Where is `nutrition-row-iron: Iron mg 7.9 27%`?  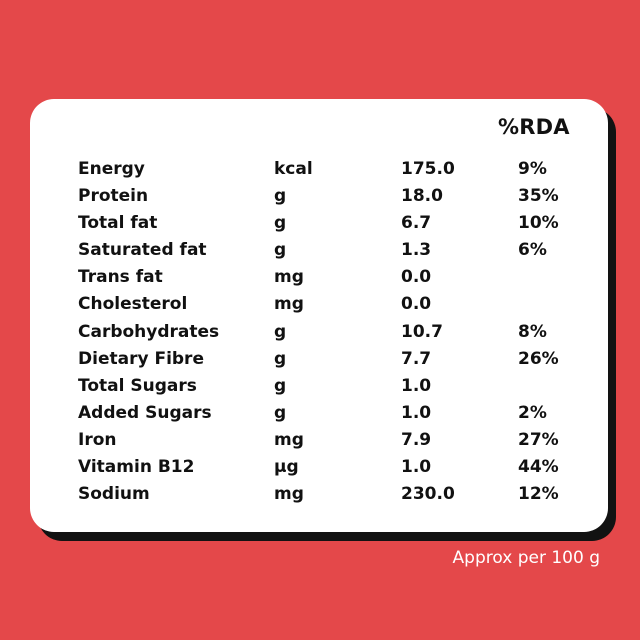
nutrition-row-iron: Iron mg 7.9 27% is located at coordinates (338, 440).